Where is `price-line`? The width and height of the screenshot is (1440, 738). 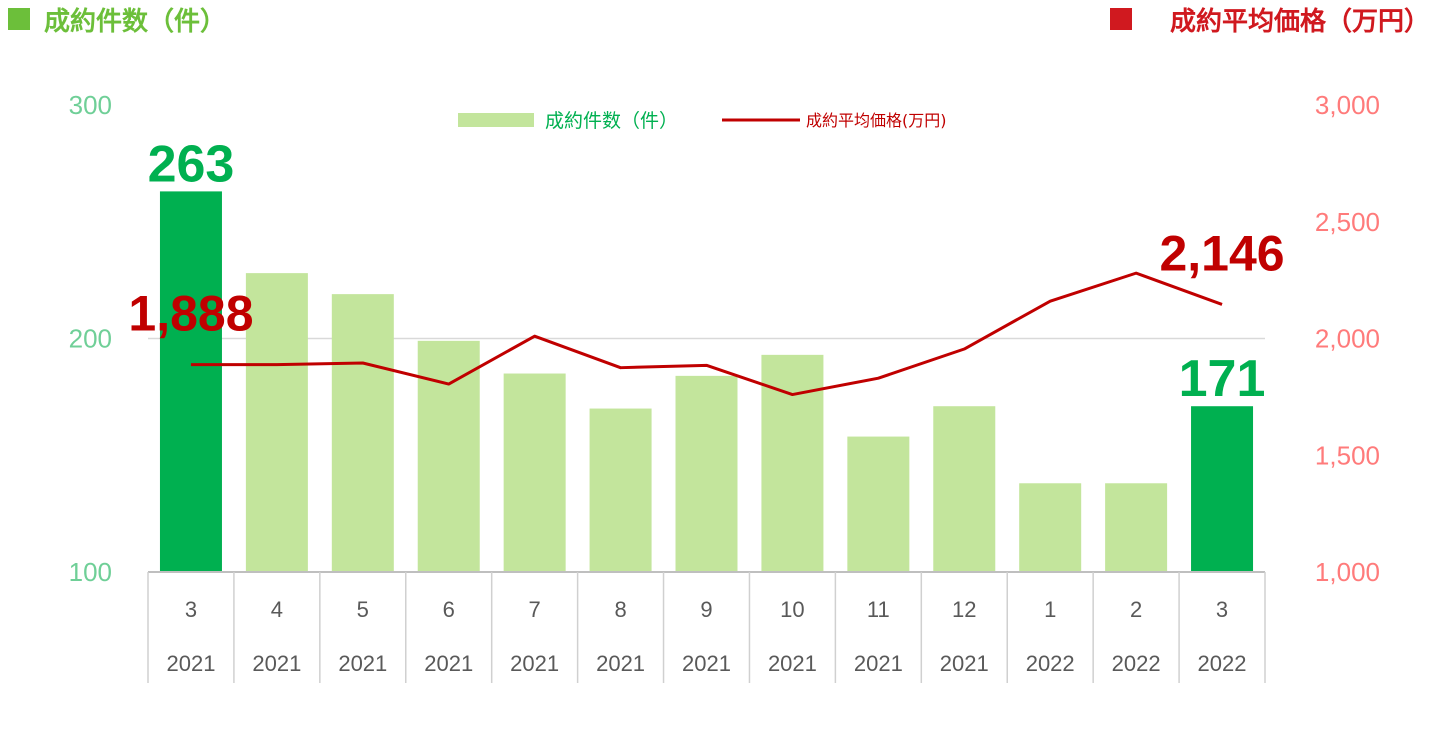 price-line is located at coordinates (706, 334).